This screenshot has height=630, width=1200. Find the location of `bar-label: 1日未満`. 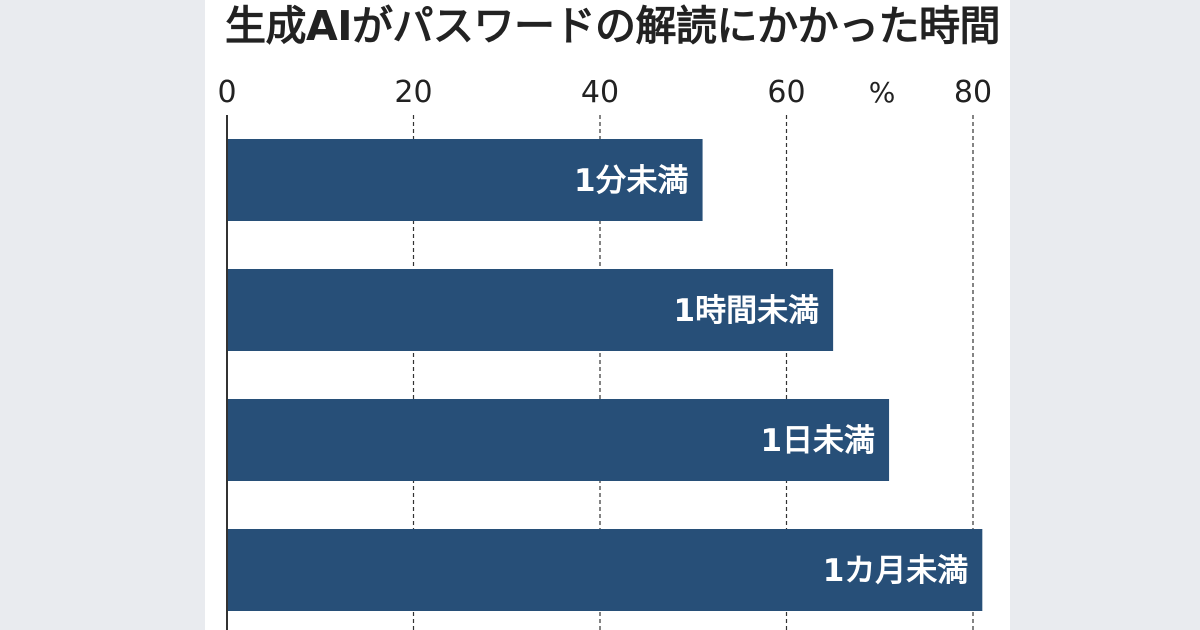

bar-label: 1日未満 is located at coordinates (817, 441).